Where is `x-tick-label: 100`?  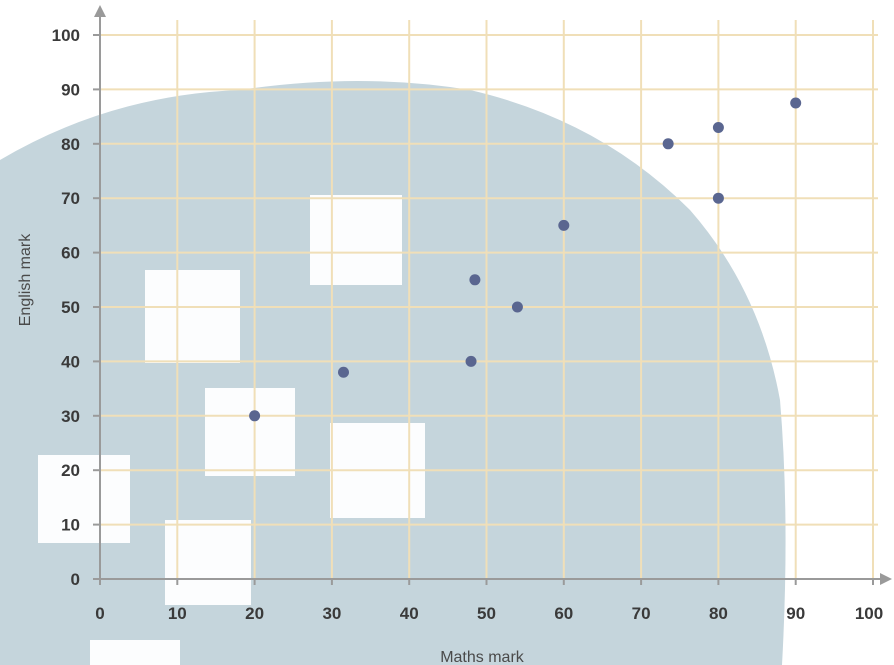
x-tick-label: 100 is located at coordinates (869, 613).